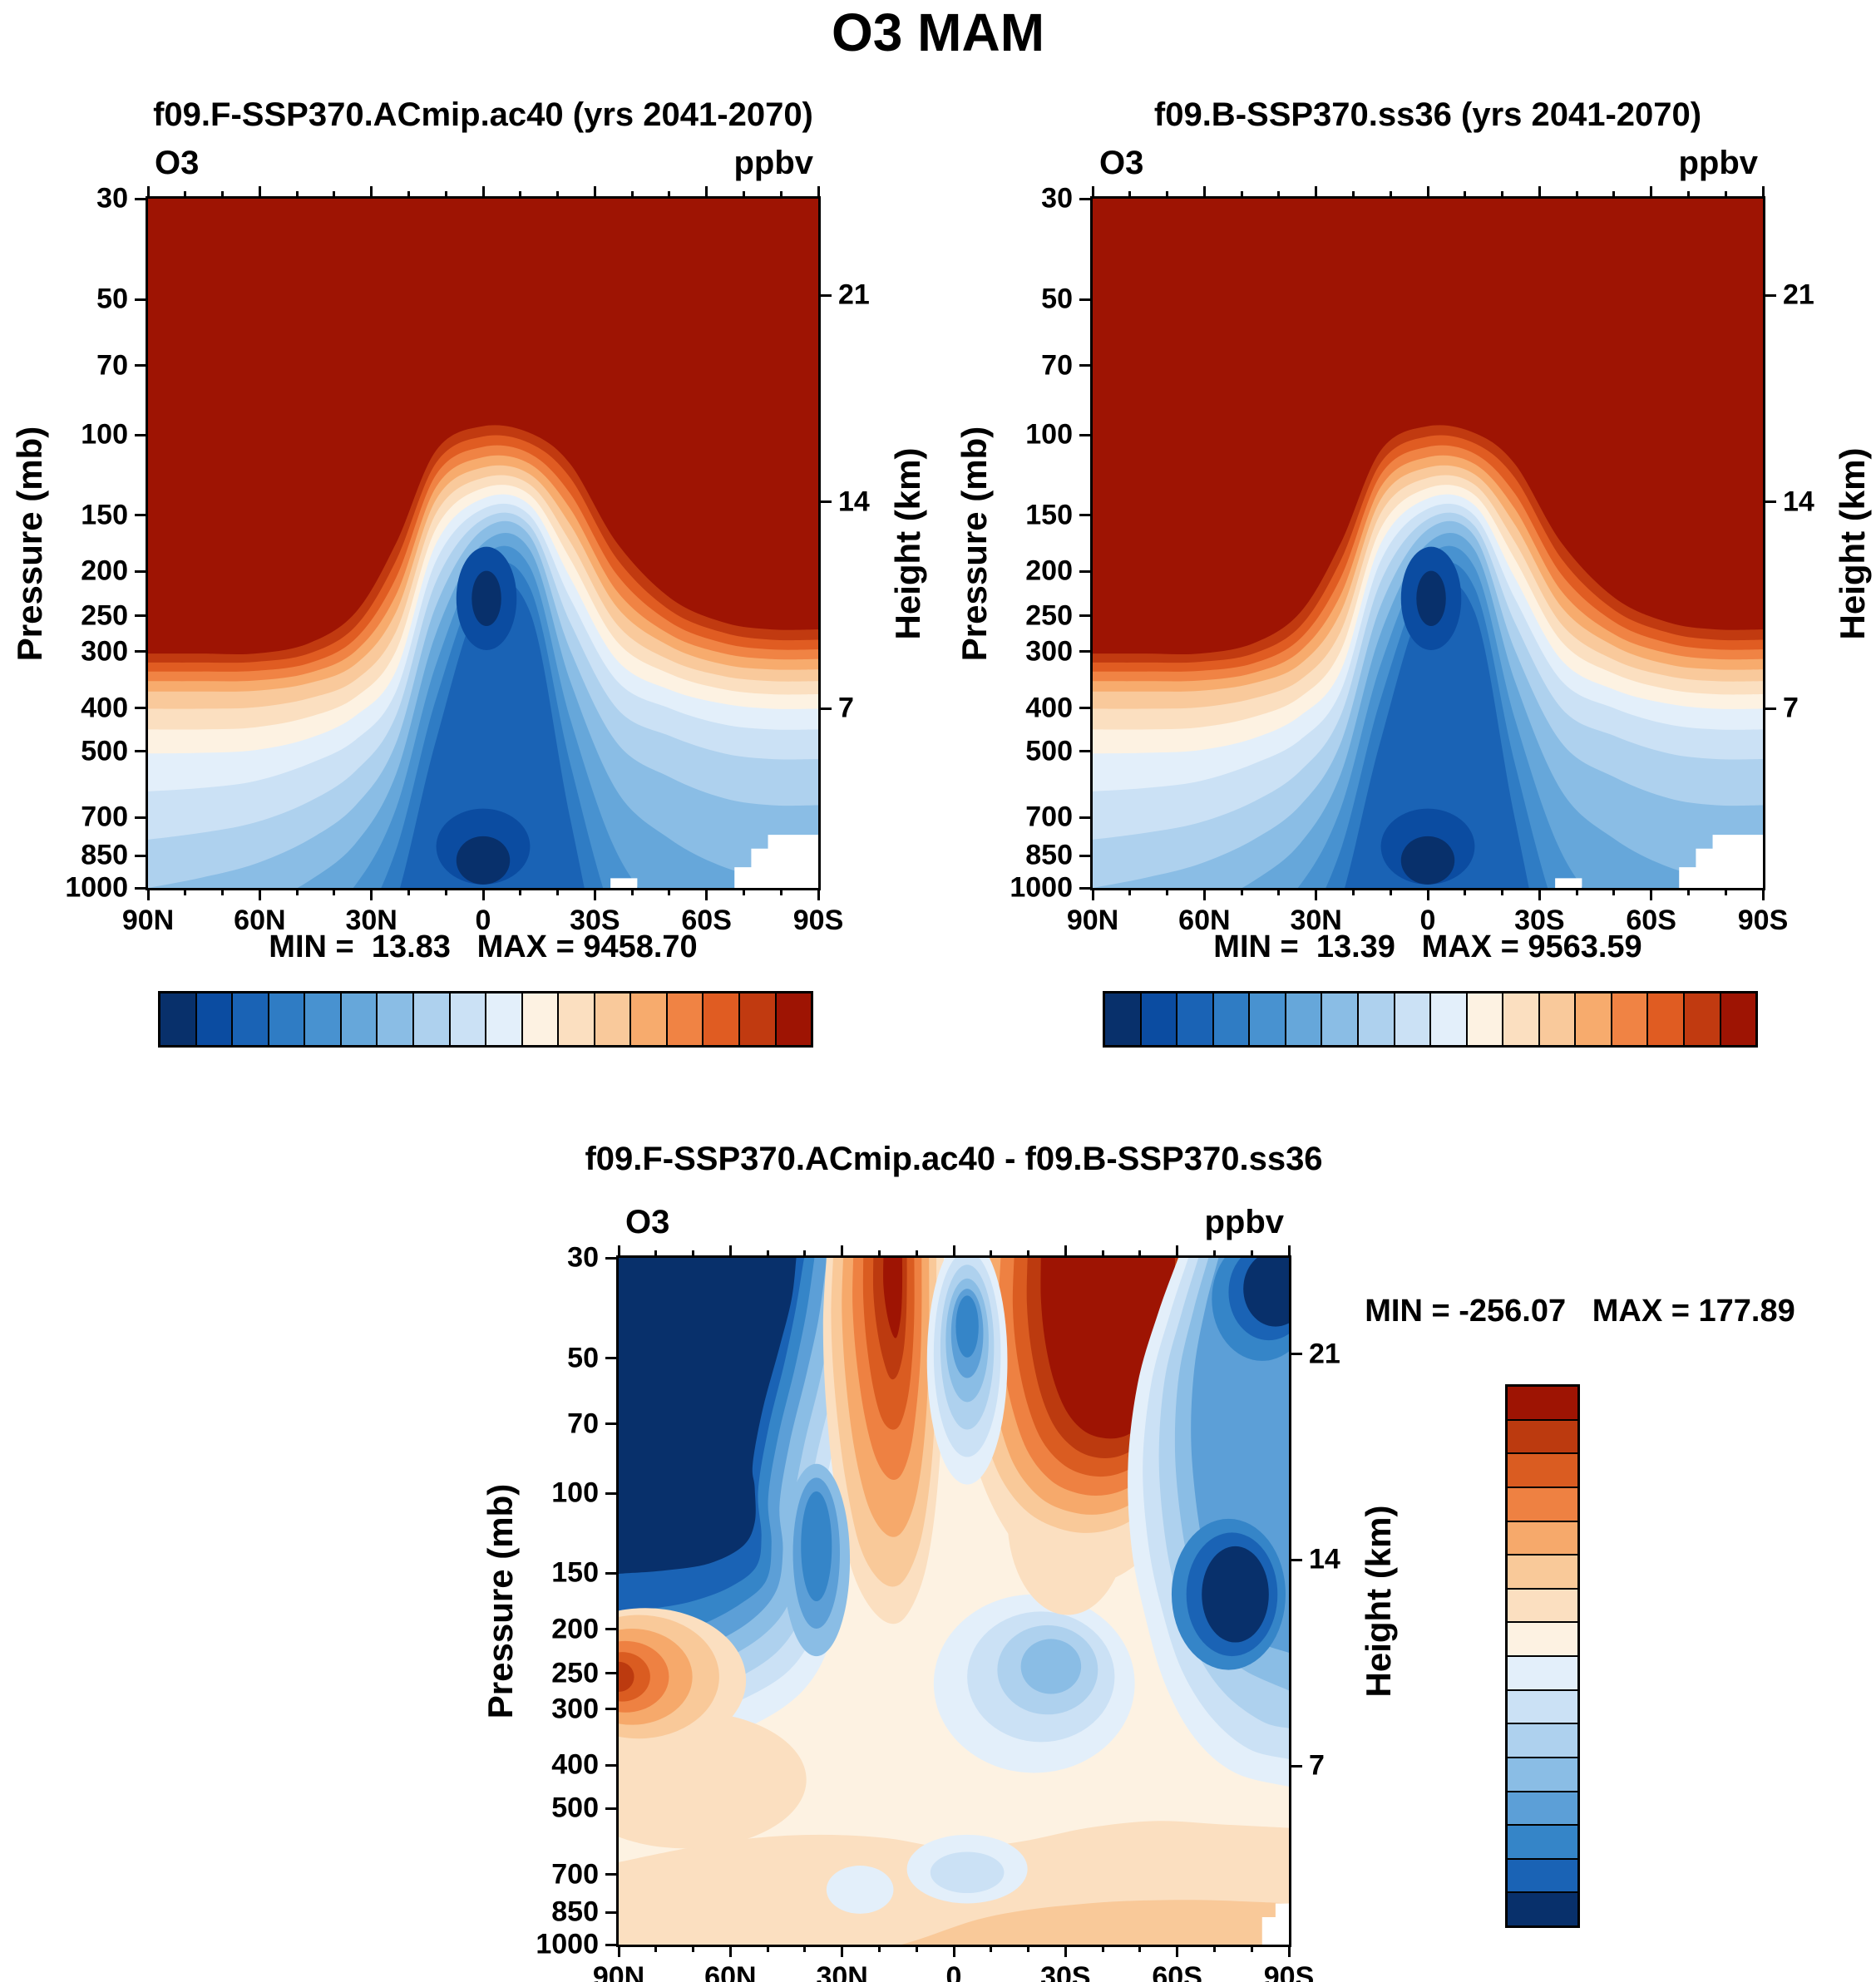 The image size is (1876, 1982). What do you see at coordinates (618, 1971) in the screenshot?
I see `latitude-tick-label: 90N` at bounding box center [618, 1971].